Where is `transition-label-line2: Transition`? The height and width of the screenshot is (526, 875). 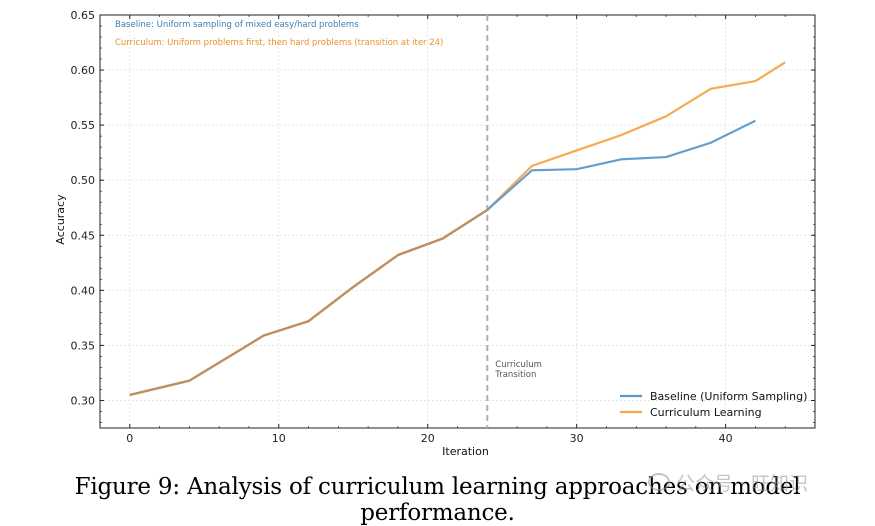 transition-label-line2: Transition is located at coordinates (515, 375).